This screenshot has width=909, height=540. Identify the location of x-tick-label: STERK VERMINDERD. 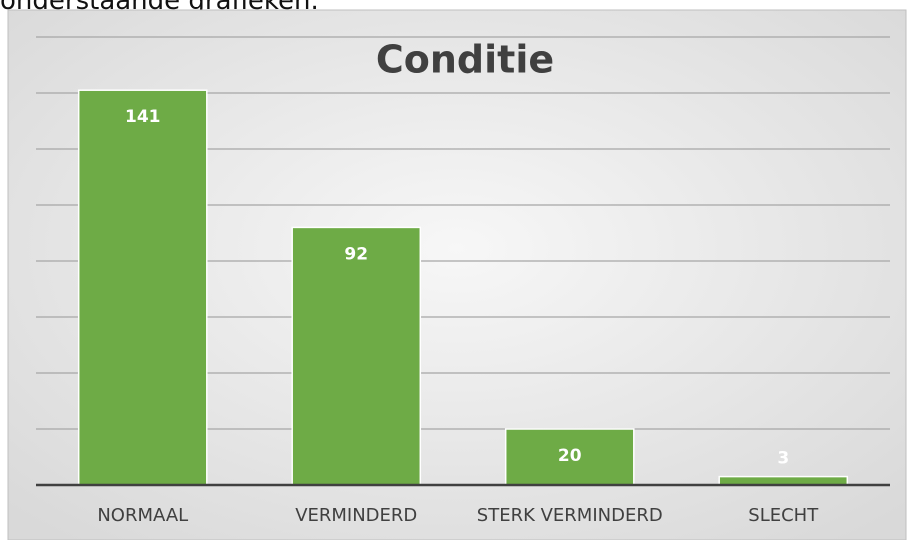
(570, 515).